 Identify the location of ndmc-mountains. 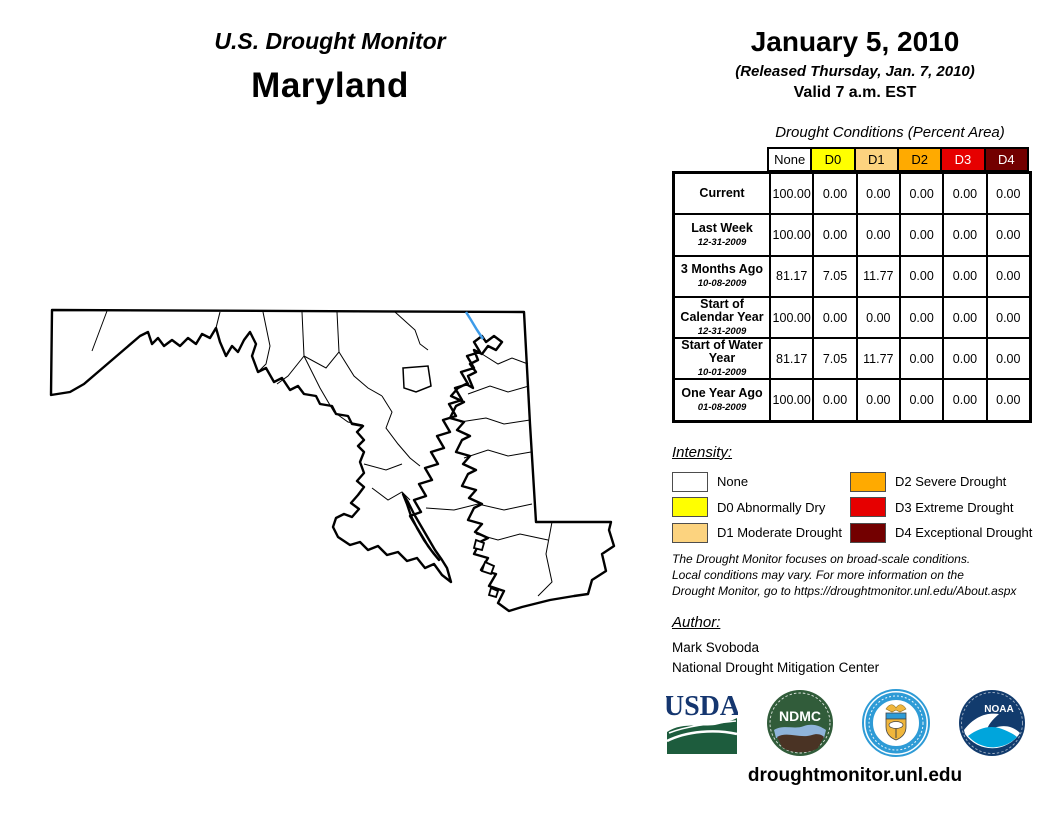
(800, 743).